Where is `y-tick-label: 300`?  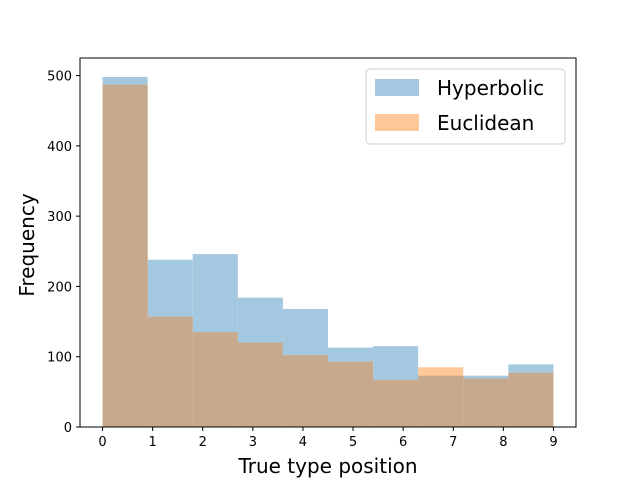
y-tick-label: 300 is located at coordinates (59, 217).